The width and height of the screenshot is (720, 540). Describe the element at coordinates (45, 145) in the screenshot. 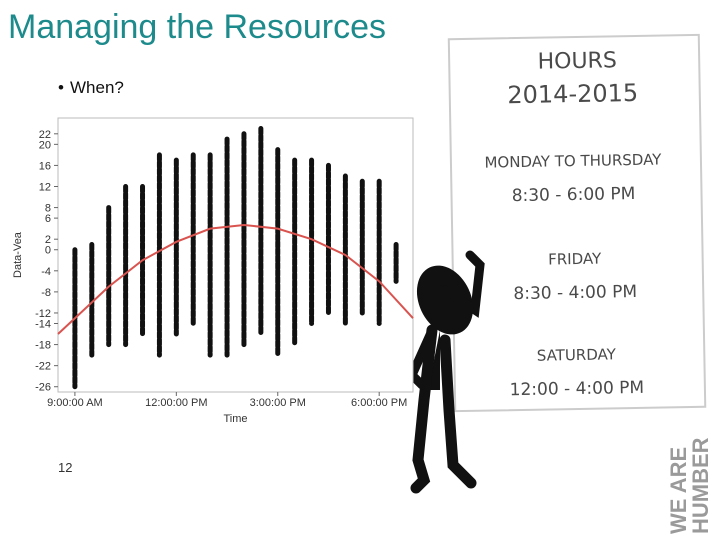

I see `y-tick-label: 20` at that location.